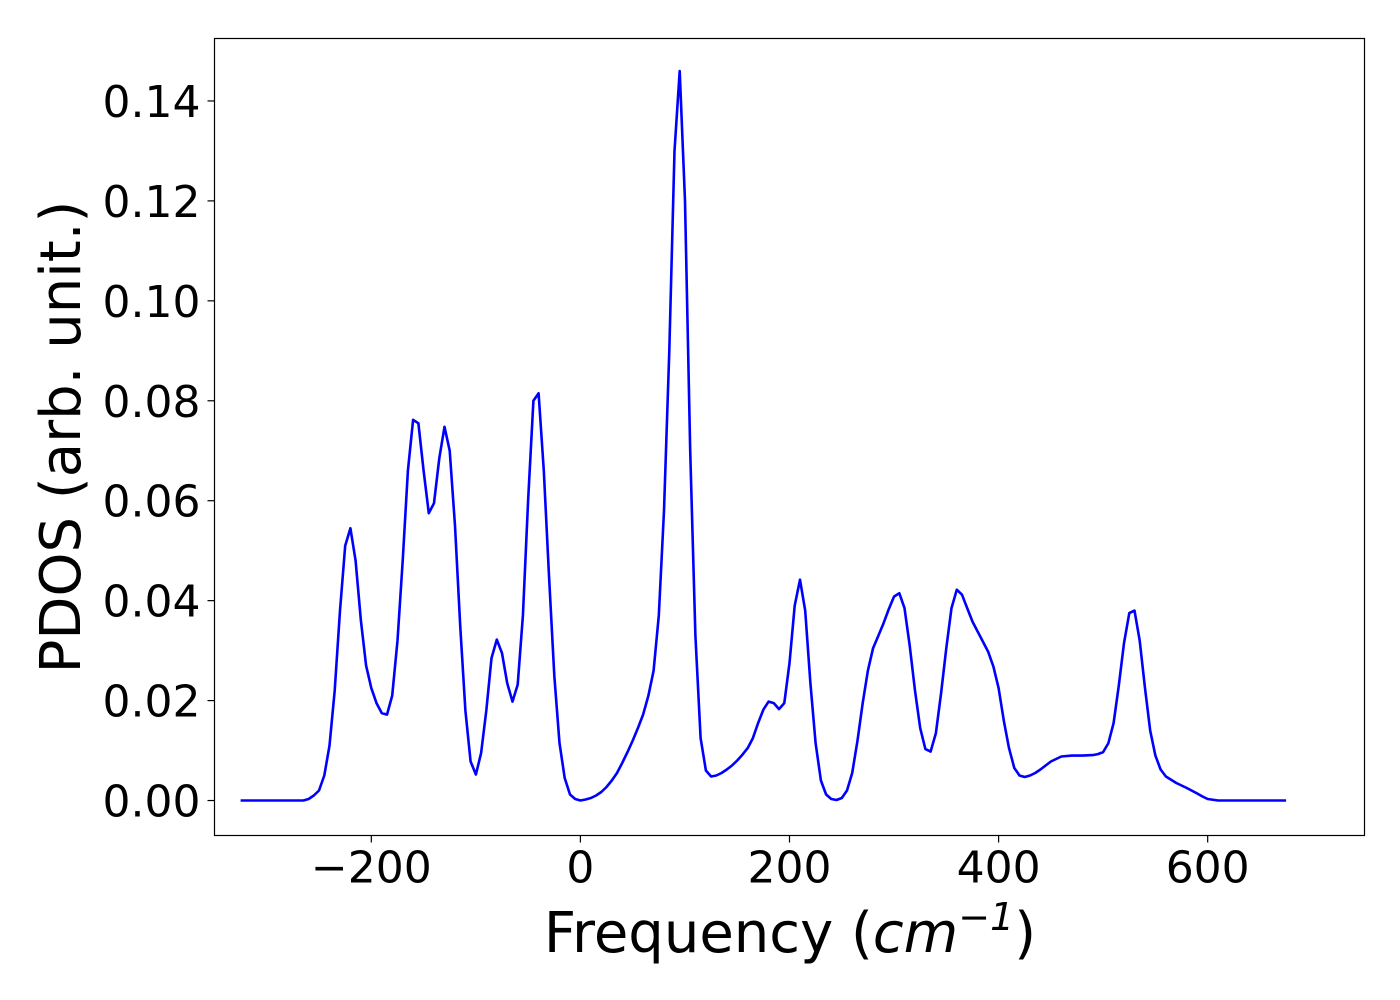  Describe the element at coordinates (999, 868) in the screenshot. I see `x-tick-label: 400` at that location.